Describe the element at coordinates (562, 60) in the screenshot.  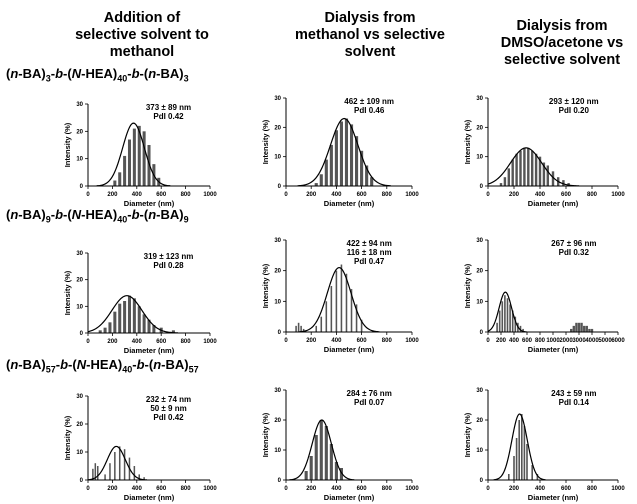
I see `column-header-line: selective solvent` at that location.